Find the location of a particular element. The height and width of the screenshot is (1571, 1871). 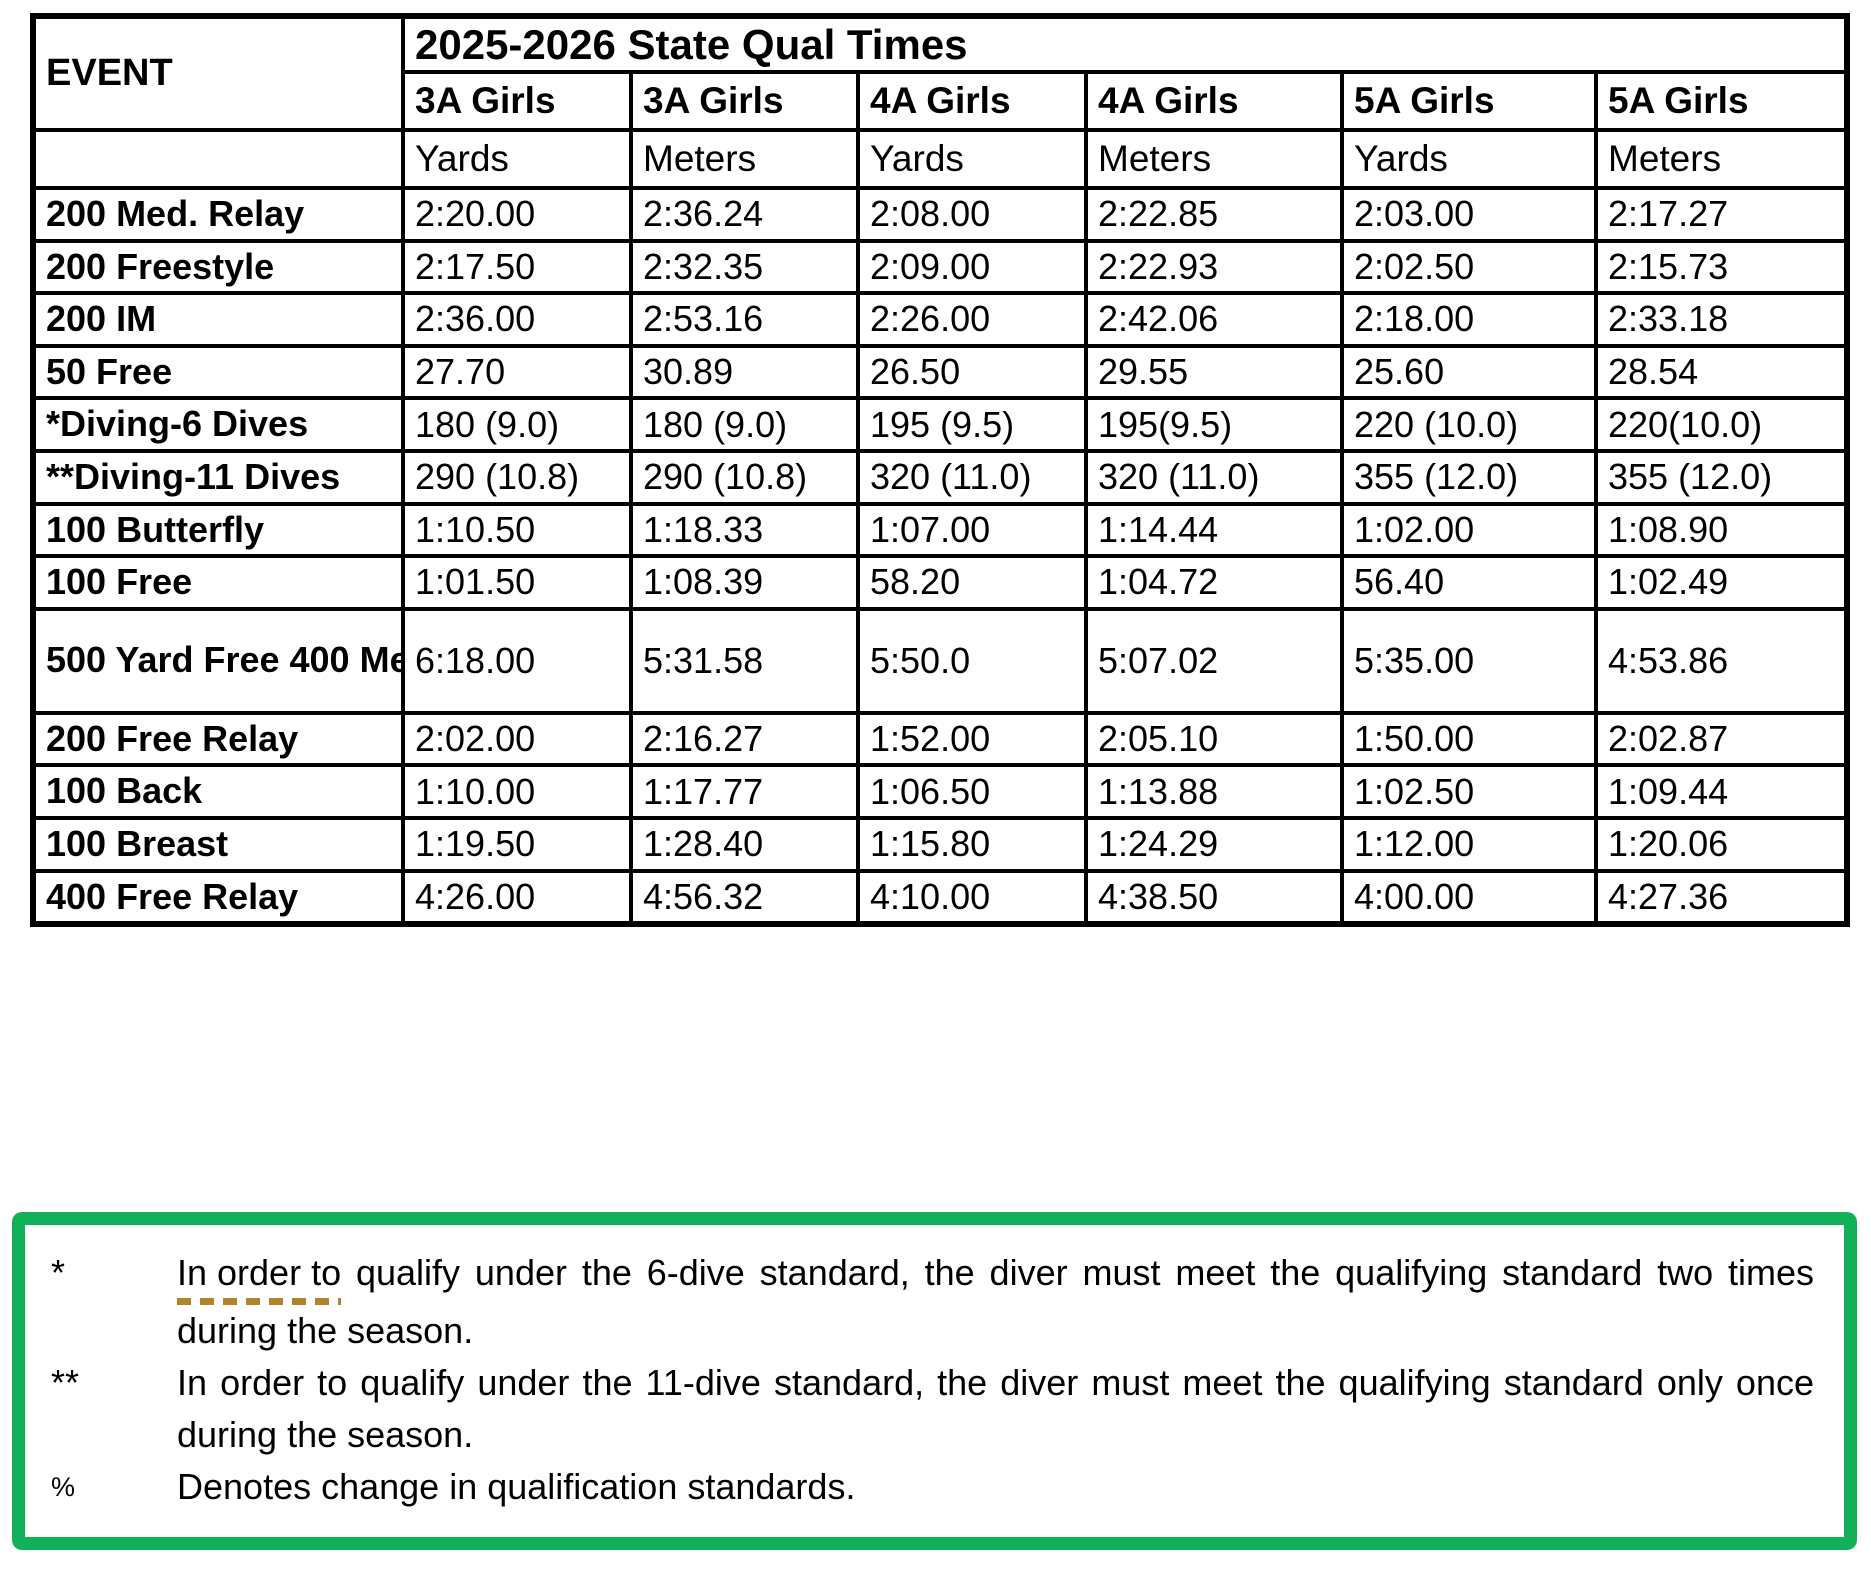

value-cell: 1:07.00 is located at coordinates (972, 530).